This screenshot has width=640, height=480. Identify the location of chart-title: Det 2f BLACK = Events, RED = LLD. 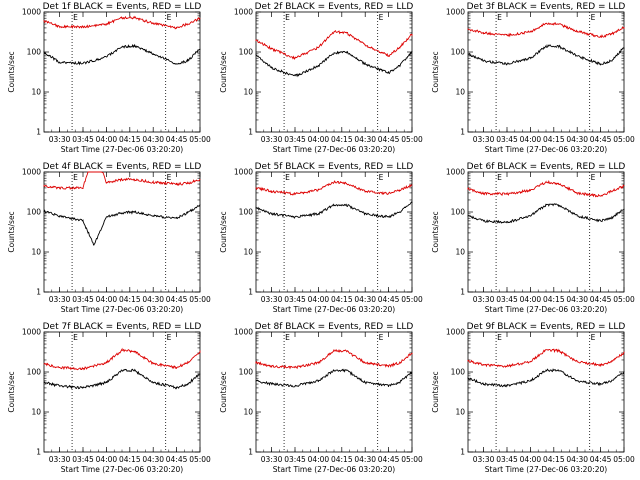
(334, 7).